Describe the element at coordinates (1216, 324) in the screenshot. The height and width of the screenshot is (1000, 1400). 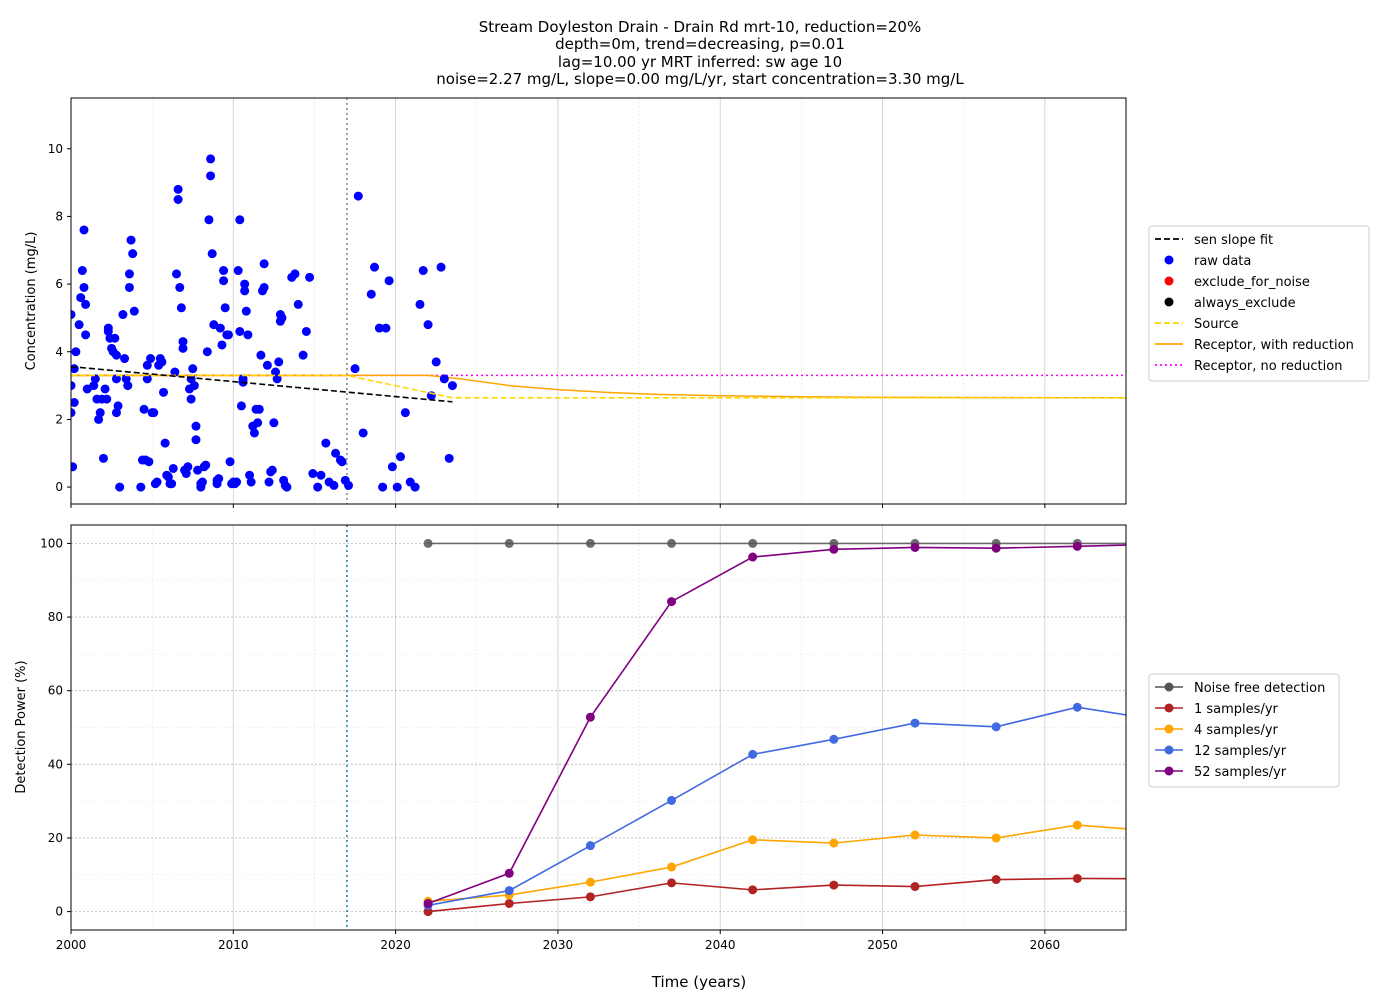
I see `legend-label-source: Source` at that location.